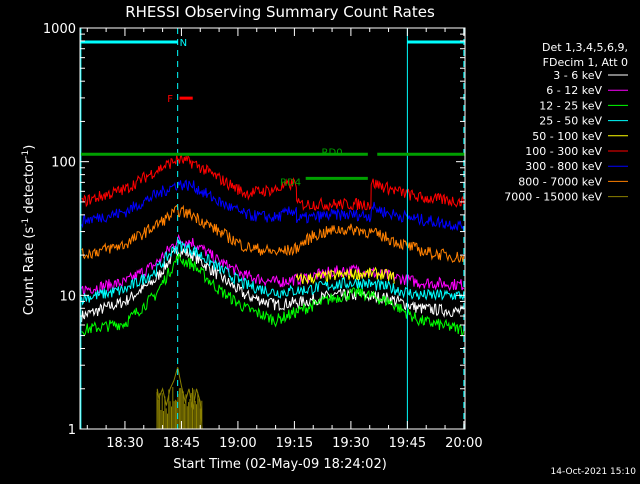 The height and width of the screenshot is (484, 640). What do you see at coordinates (567, 136) in the screenshot?
I see `legend-label: 50 - 100 keV` at bounding box center [567, 136].